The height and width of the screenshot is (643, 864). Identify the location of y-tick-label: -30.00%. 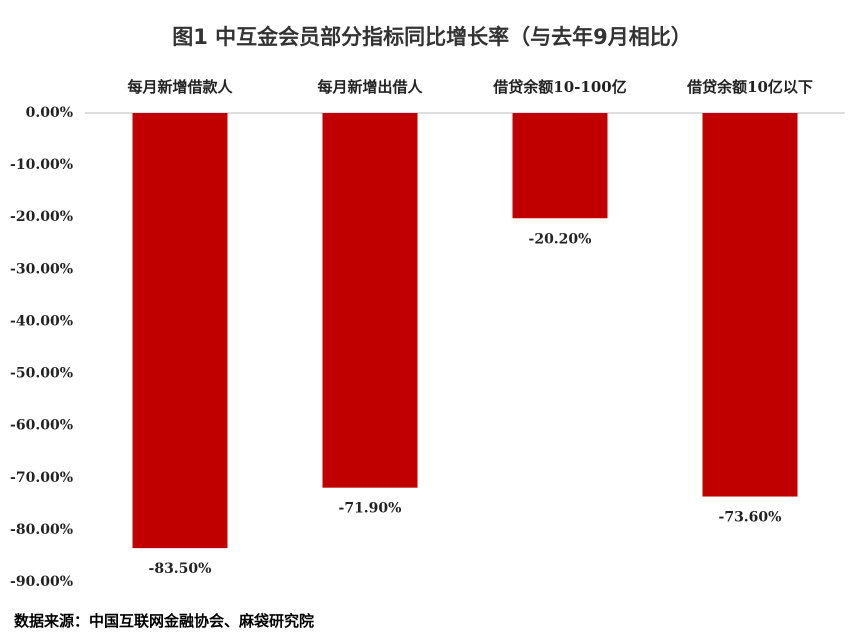
(41, 269).